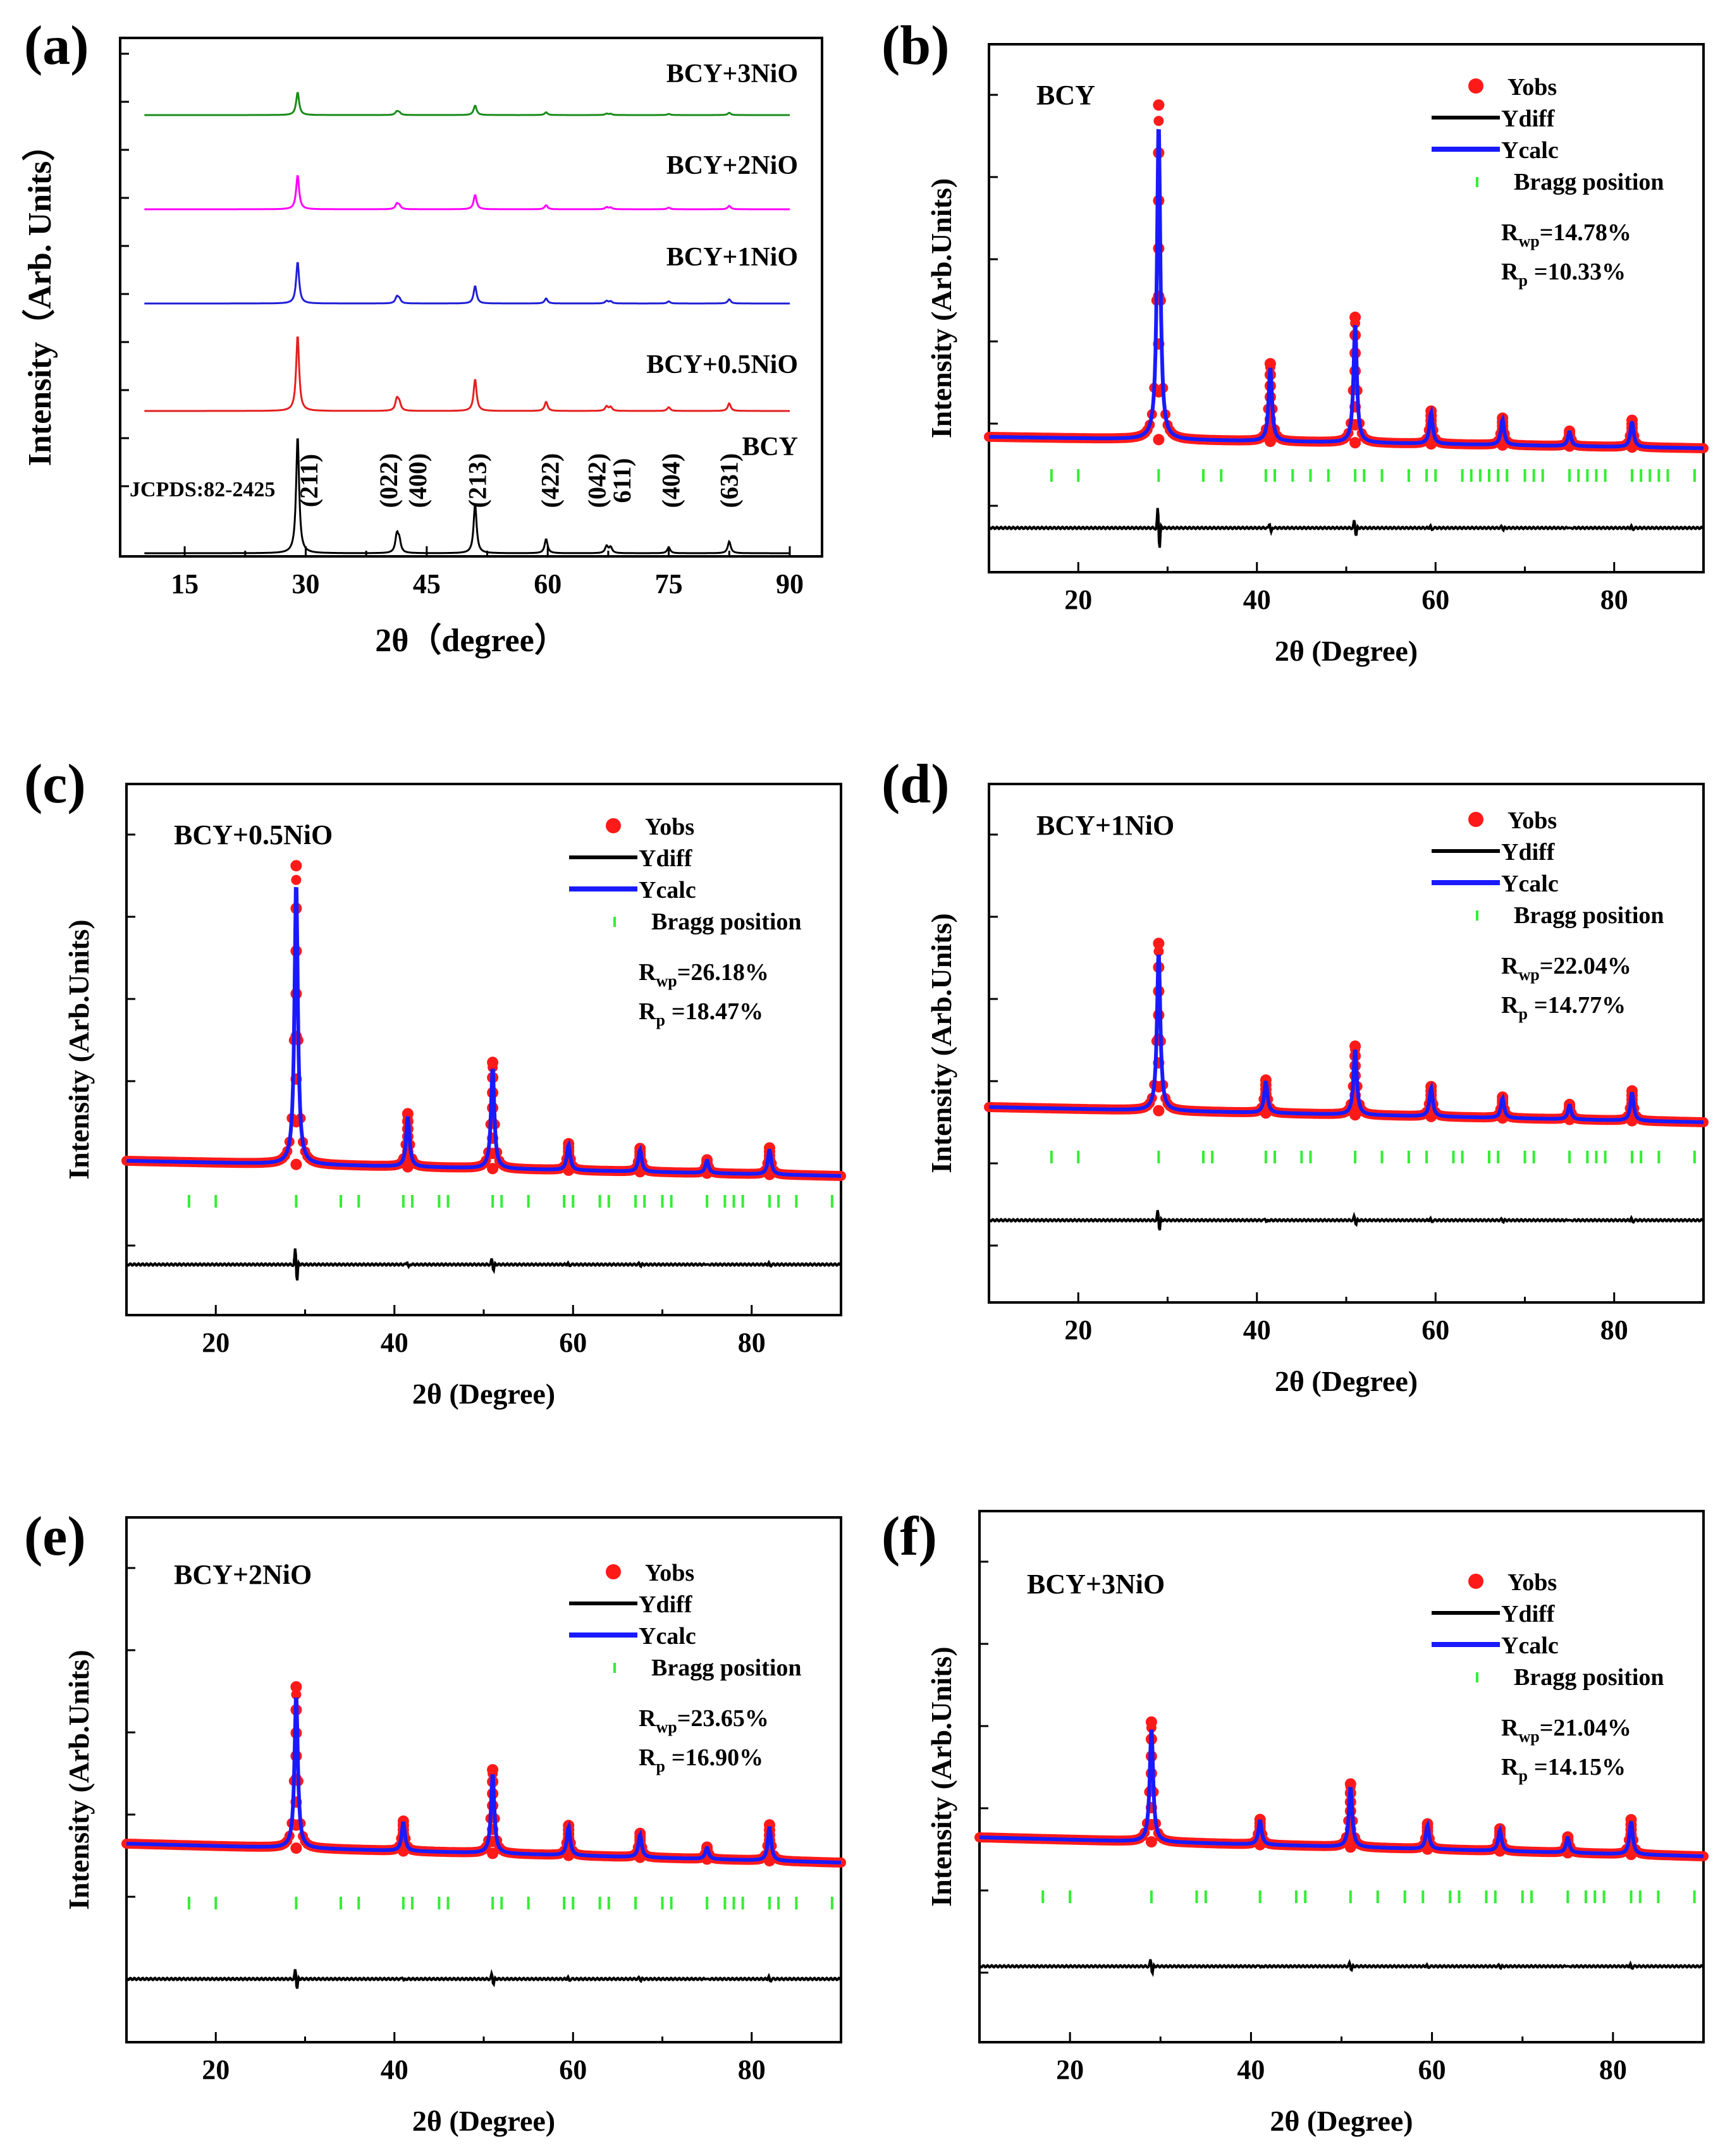  What do you see at coordinates (477, 480) in the screenshot?
I see `hkl-label: (213)` at bounding box center [477, 480].